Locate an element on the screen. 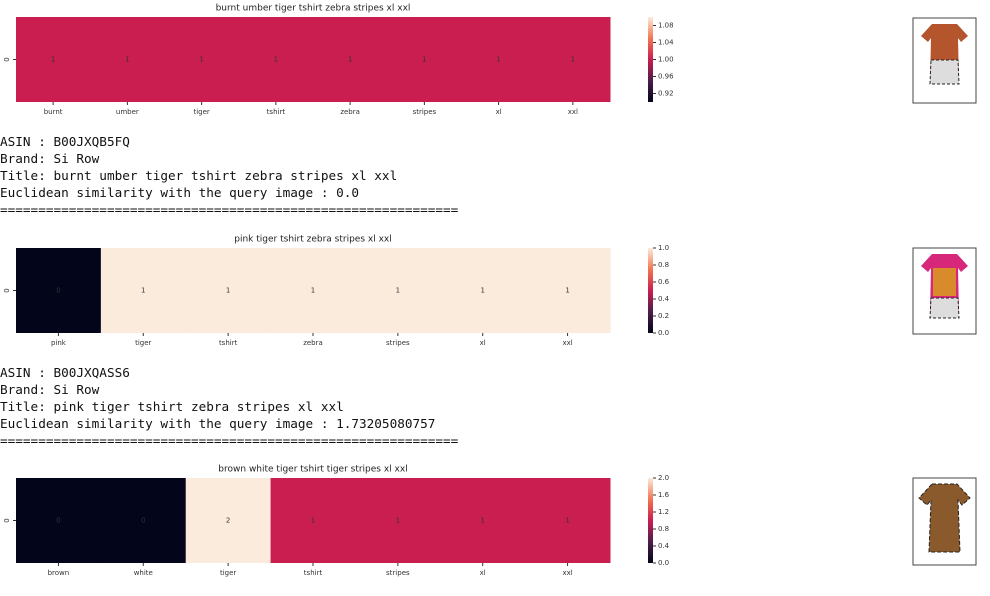 This screenshot has width=990, height=596. colorbar-tick-label: 1.6 is located at coordinates (664, 495).